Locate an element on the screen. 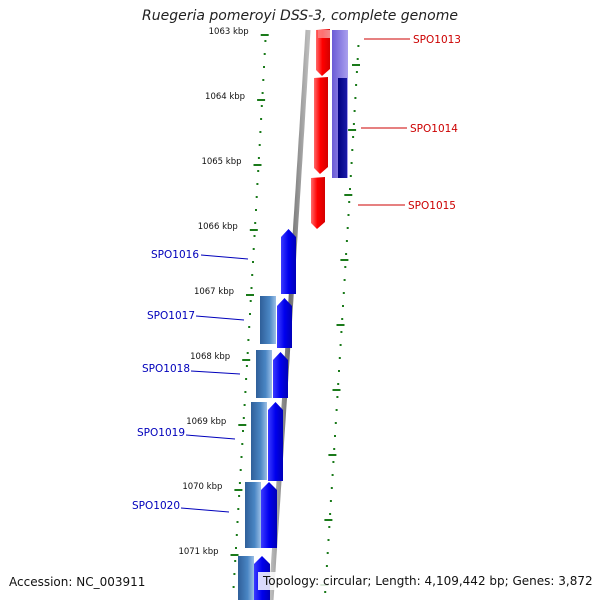  gene-arrow-spo1019 is located at coordinates (275, 441).